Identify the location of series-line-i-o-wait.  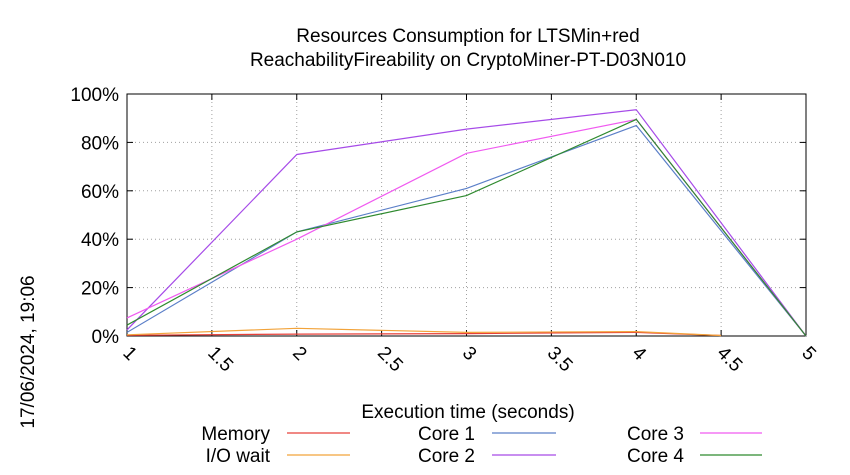
(424, 332).